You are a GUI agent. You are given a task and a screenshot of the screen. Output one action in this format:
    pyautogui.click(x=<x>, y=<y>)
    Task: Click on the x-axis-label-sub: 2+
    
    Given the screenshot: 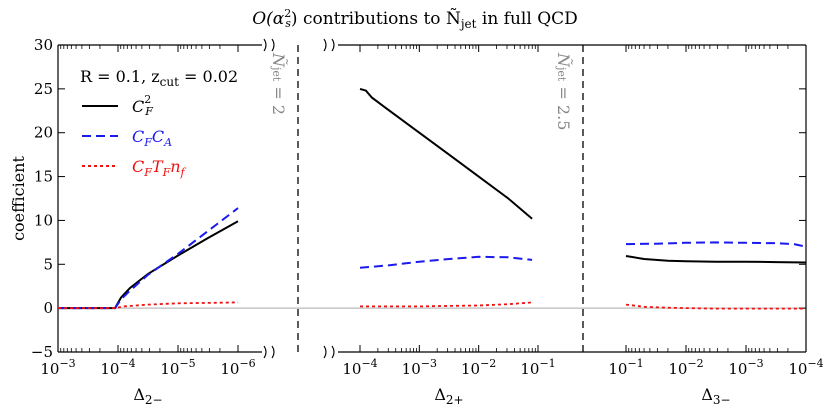 What is the action you would take?
    pyautogui.click(x=455, y=400)
    